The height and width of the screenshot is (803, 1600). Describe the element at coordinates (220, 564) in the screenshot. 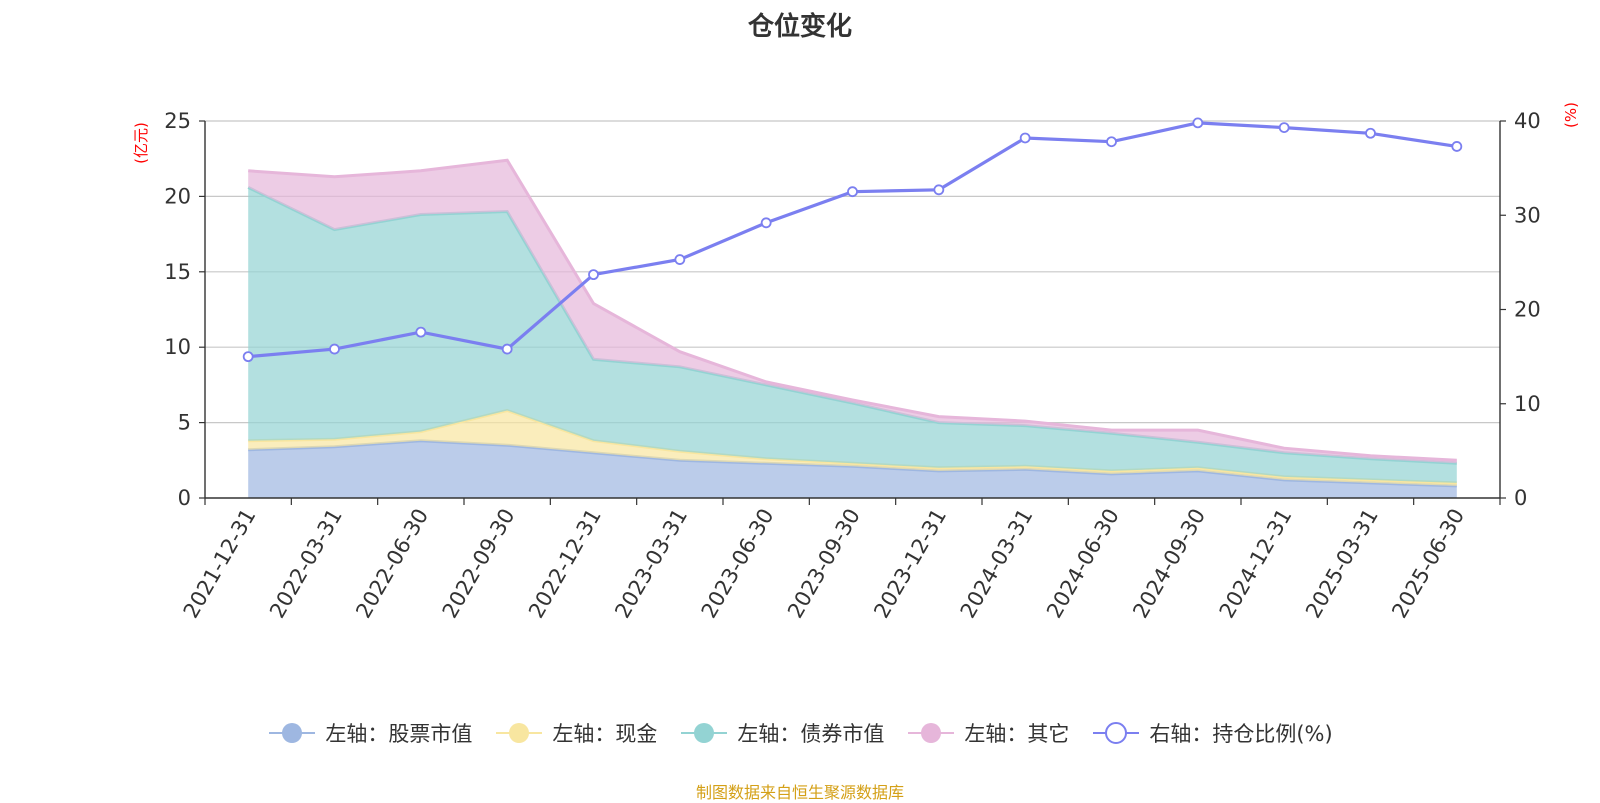

I see `x-tick-label: 2021-12-31` at that location.